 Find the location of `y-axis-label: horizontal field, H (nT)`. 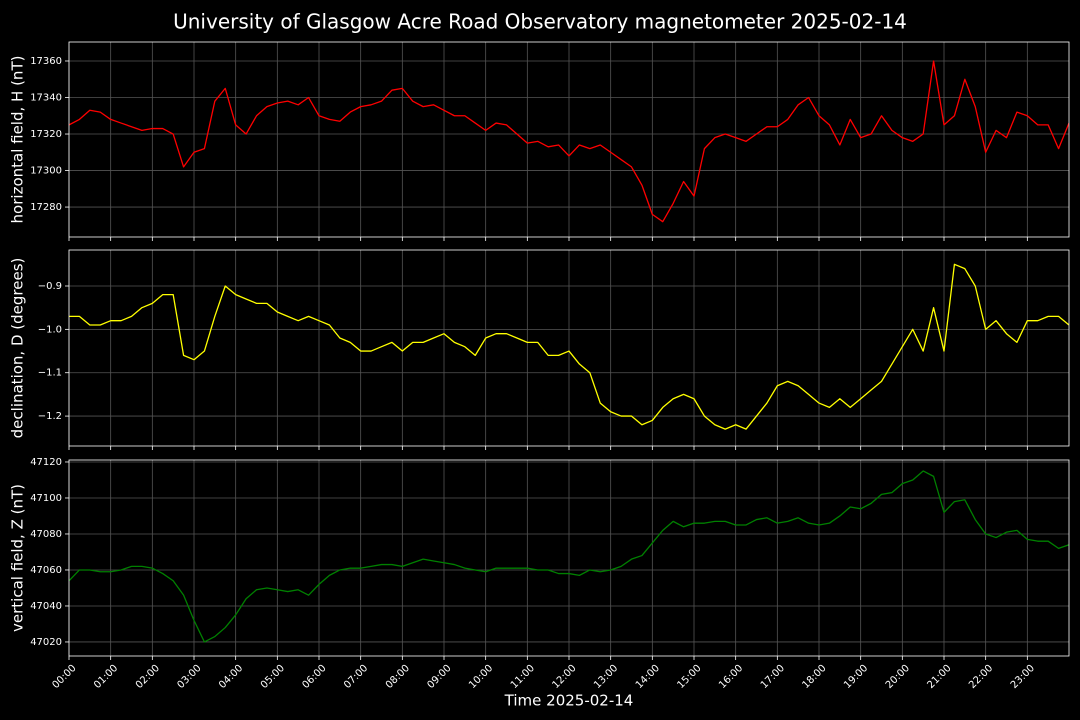

y-axis-label: horizontal field, H (nT) is located at coordinates (18, 140).